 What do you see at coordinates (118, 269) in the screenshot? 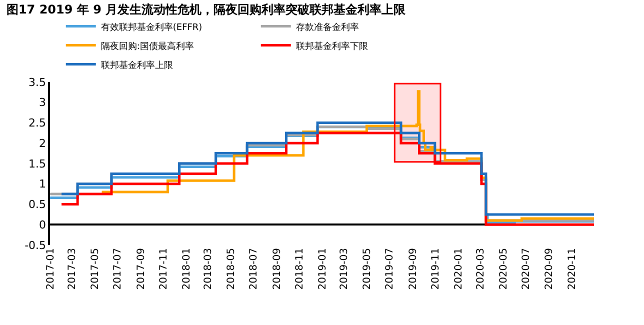
I see `x-tick-label: 2017-07` at bounding box center [118, 269].